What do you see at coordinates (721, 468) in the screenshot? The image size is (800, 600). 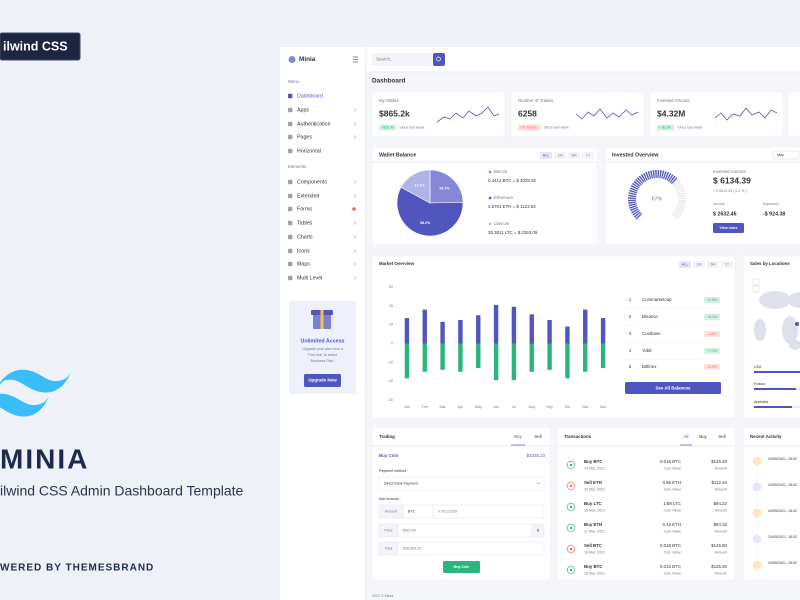 I see `transactions-rows-amount-label: Amount` at bounding box center [721, 468].